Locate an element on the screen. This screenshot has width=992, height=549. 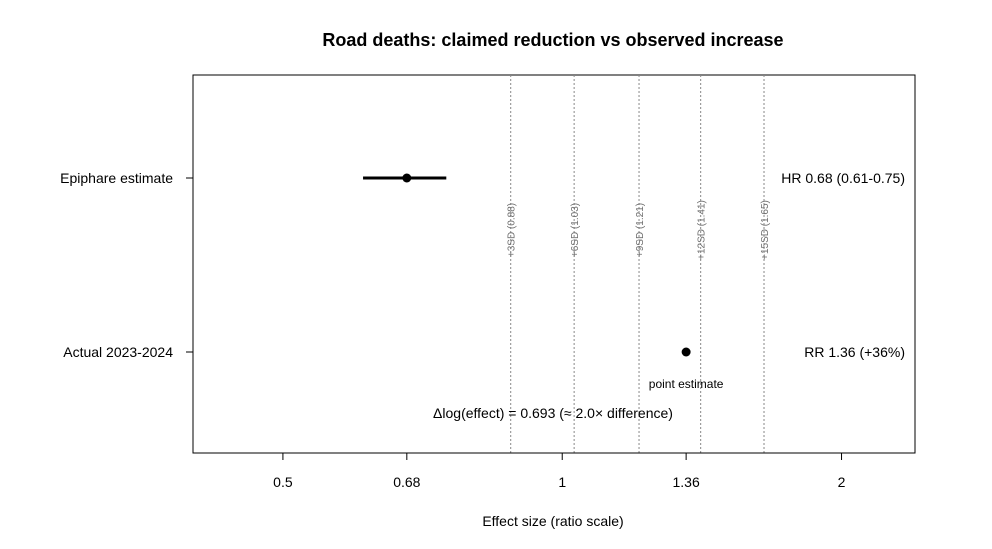
x-axis-tick-label: 2 is located at coordinates (842, 482).